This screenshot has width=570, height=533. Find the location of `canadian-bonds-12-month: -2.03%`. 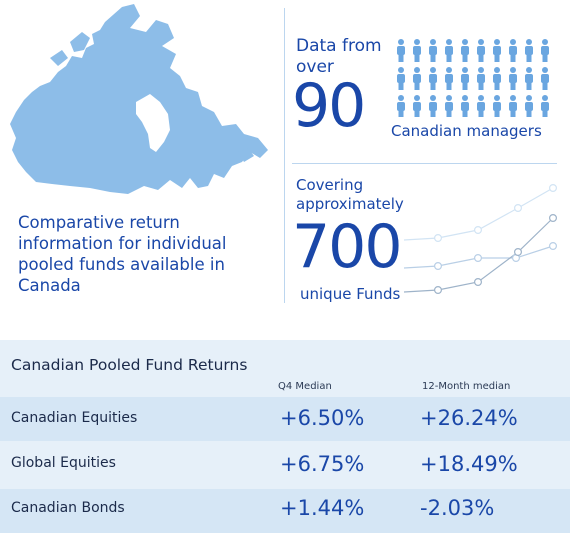

canadian-bonds-12-month: -2.03% is located at coordinates (457, 508).